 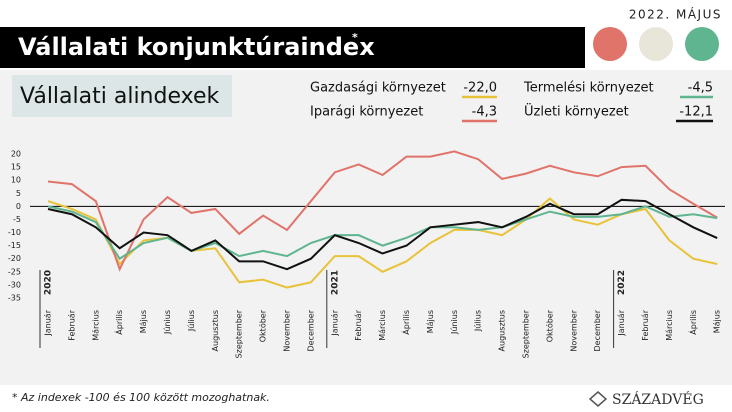 I want to click on y-tick-label: -20, so click(x=14, y=258).